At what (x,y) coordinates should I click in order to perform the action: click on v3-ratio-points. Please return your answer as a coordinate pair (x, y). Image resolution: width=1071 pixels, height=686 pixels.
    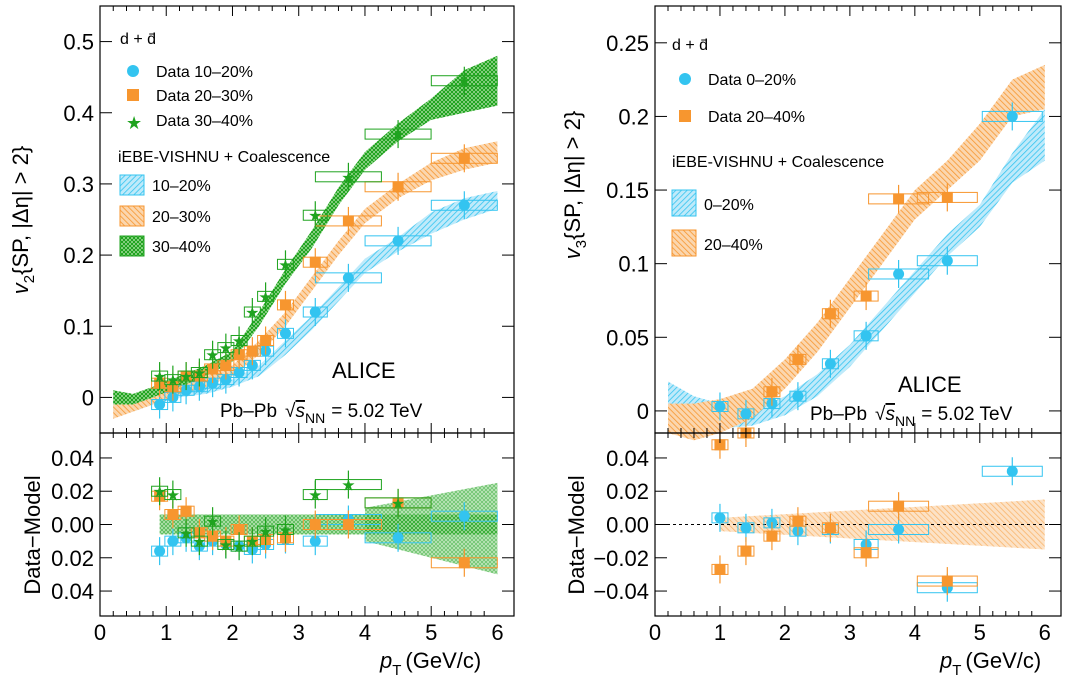
    Looking at the image, I should click on (877, 529).